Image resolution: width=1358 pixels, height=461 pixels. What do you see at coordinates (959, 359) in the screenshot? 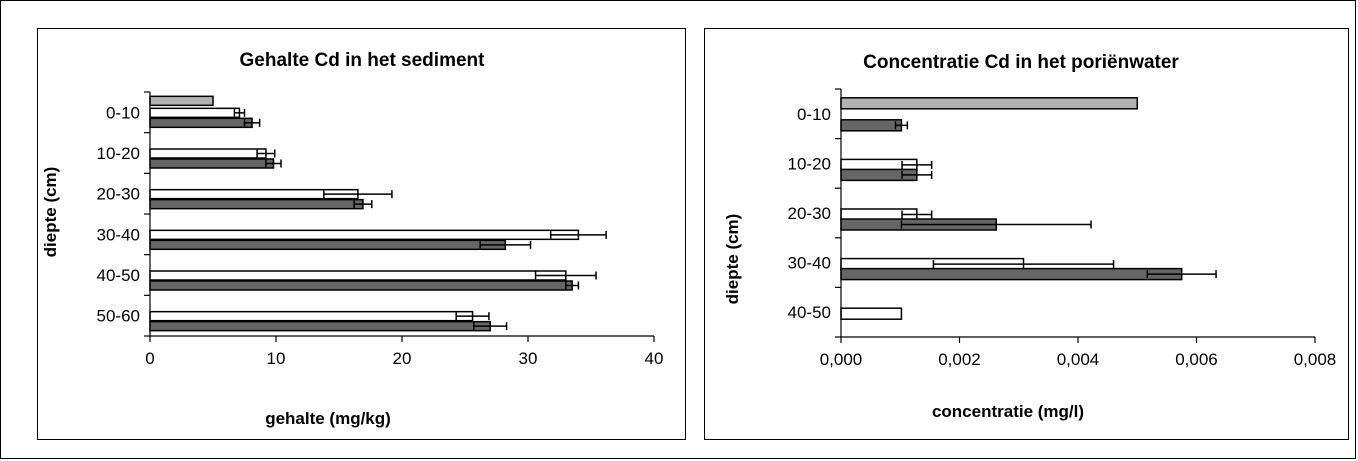
I see `x-tick-label: 0,002` at bounding box center [959, 359].